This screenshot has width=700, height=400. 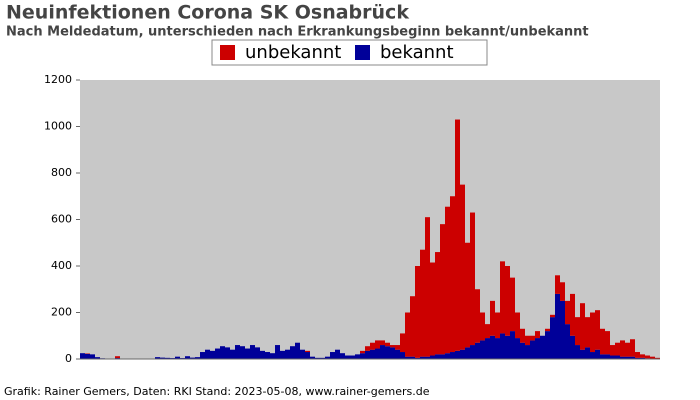 What do you see at coordinates (61, 219) in the screenshot?
I see `y-tick-label: 600` at bounding box center [61, 219].